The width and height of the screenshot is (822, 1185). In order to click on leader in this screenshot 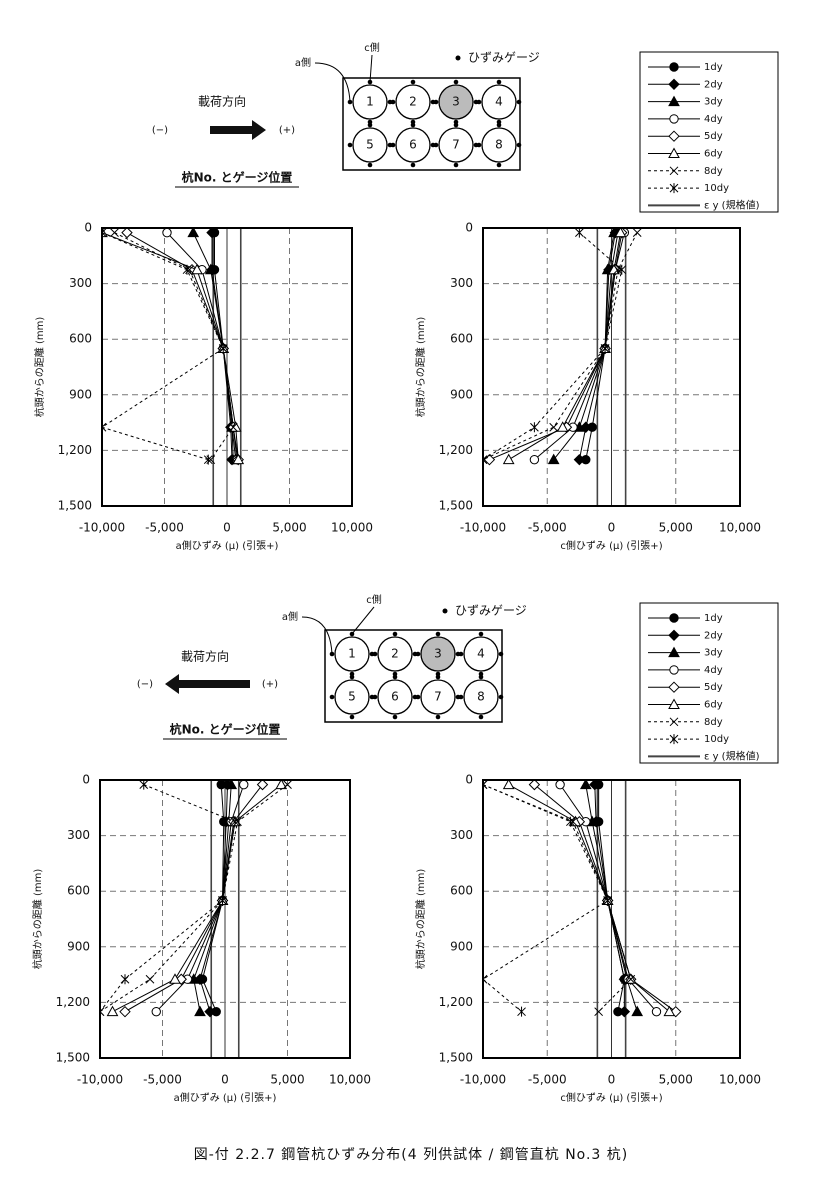, I will do `click(317, 635)`.